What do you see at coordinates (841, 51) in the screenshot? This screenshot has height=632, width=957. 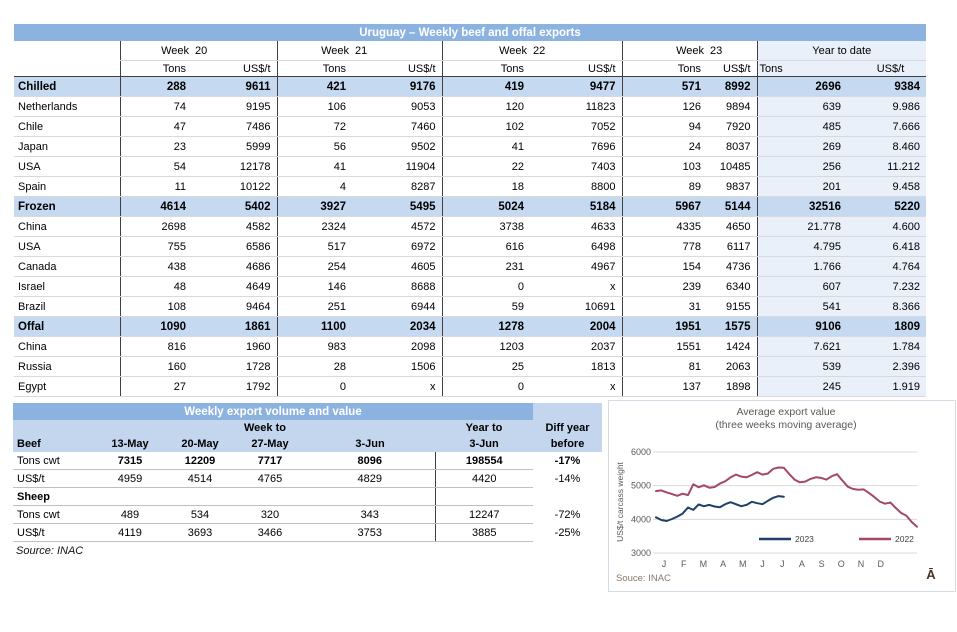 I see `ytd-label: Year to date` at bounding box center [841, 51].